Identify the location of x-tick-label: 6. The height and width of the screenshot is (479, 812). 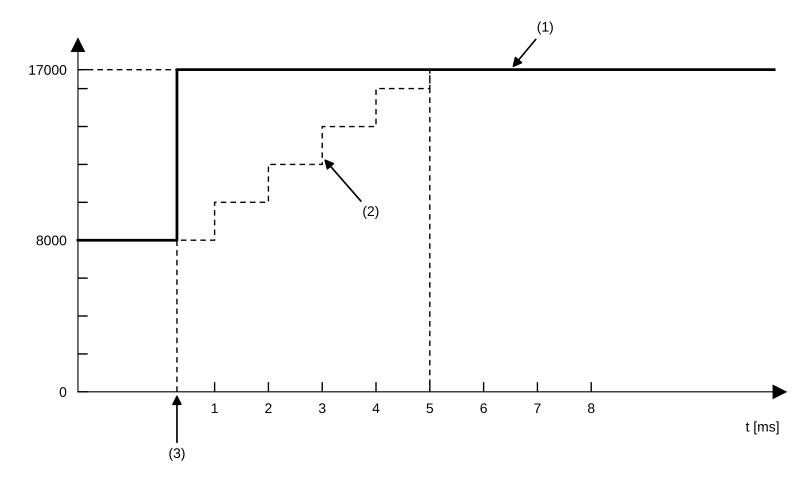
(483, 408).